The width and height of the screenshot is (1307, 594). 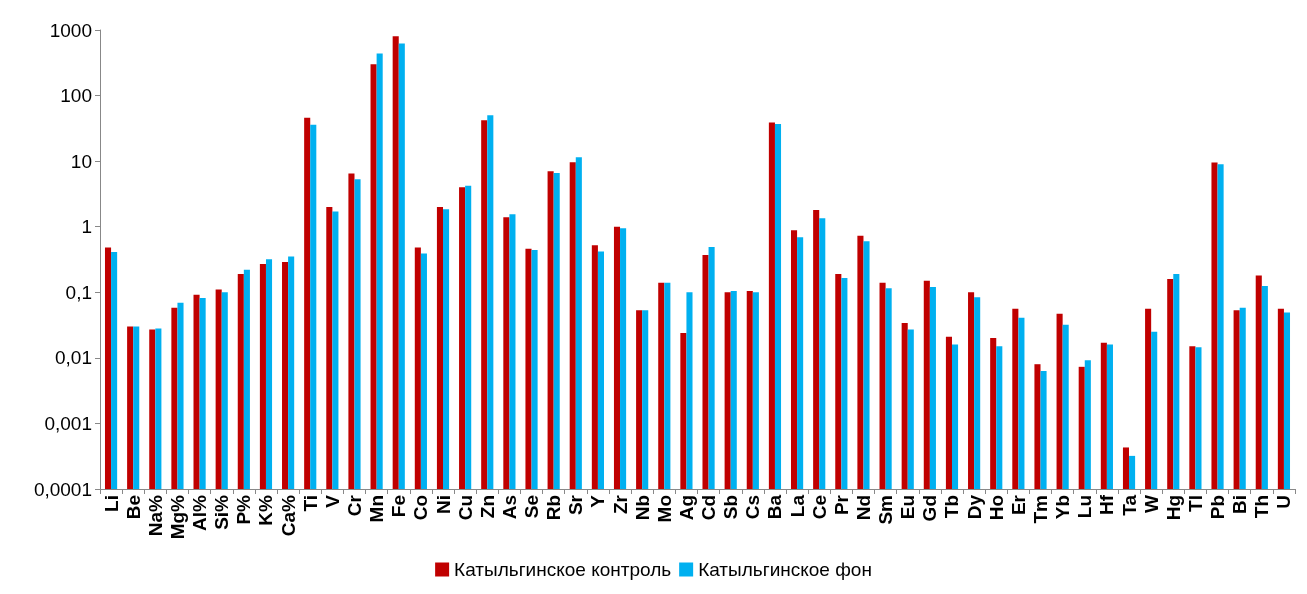 What do you see at coordinates (841, 505) in the screenshot?
I see `x-tick-label: Pr` at bounding box center [841, 505].